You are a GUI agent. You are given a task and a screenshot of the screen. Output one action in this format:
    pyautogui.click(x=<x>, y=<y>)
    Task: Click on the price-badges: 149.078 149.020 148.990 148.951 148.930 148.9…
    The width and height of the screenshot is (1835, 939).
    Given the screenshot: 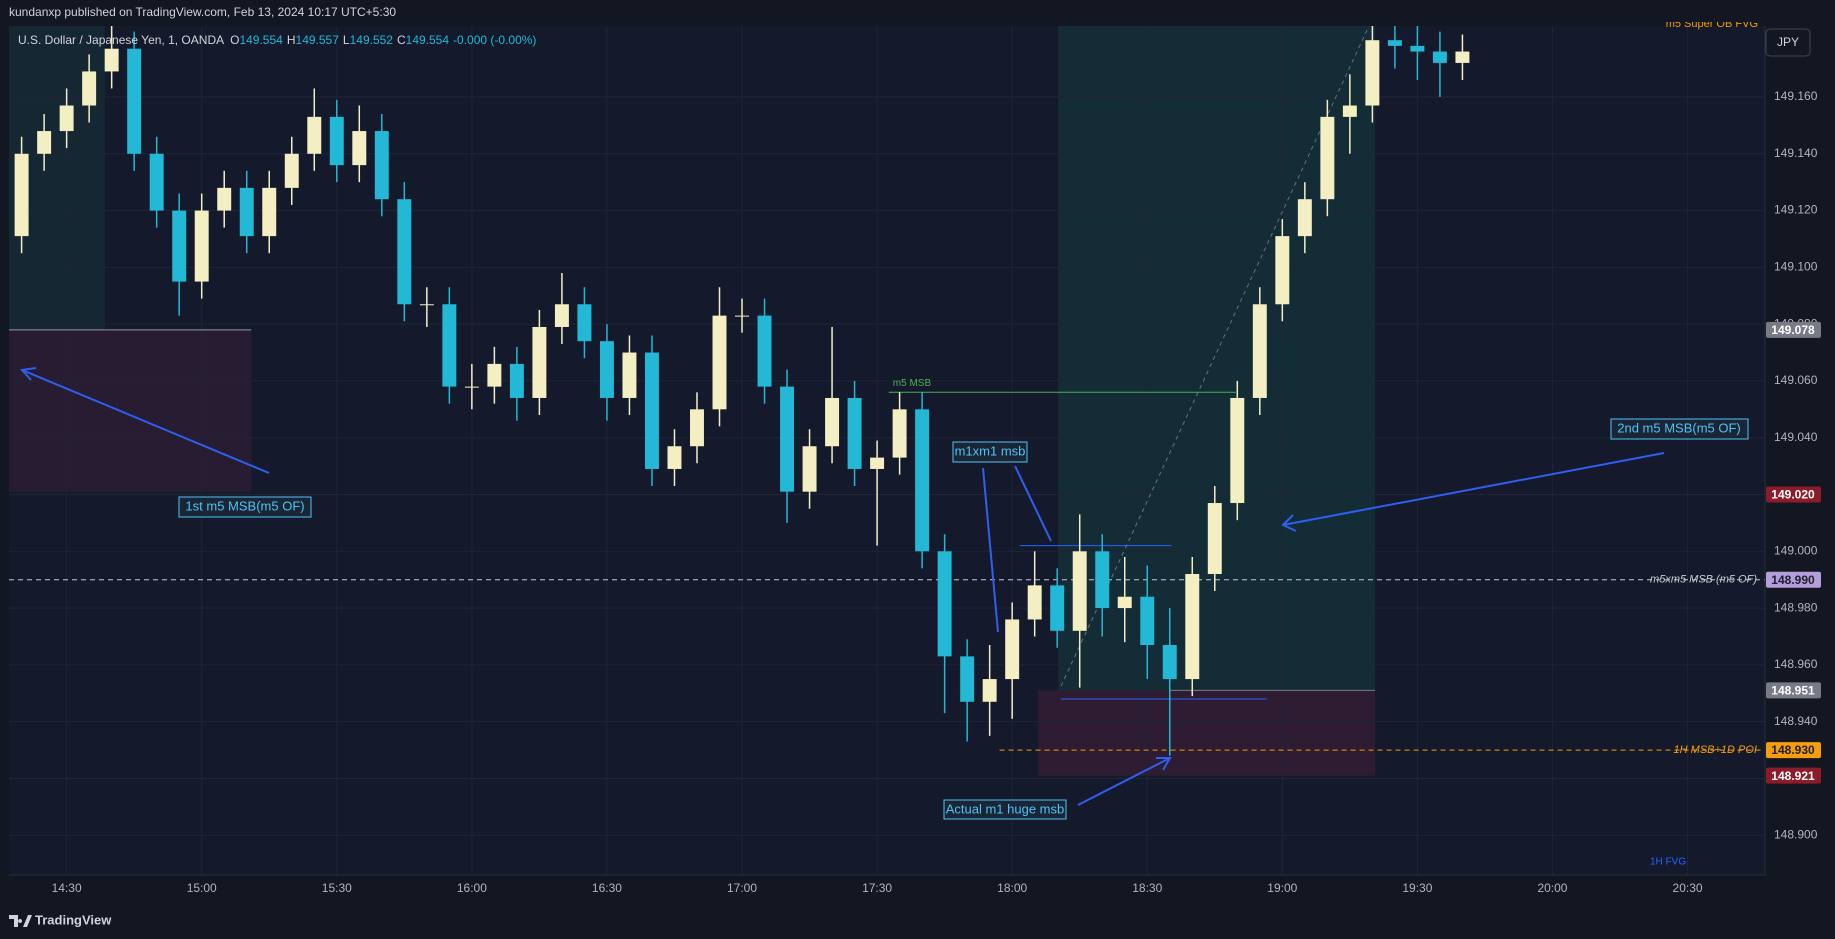 What is the action you would take?
    pyautogui.click(x=1793, y=552)
    